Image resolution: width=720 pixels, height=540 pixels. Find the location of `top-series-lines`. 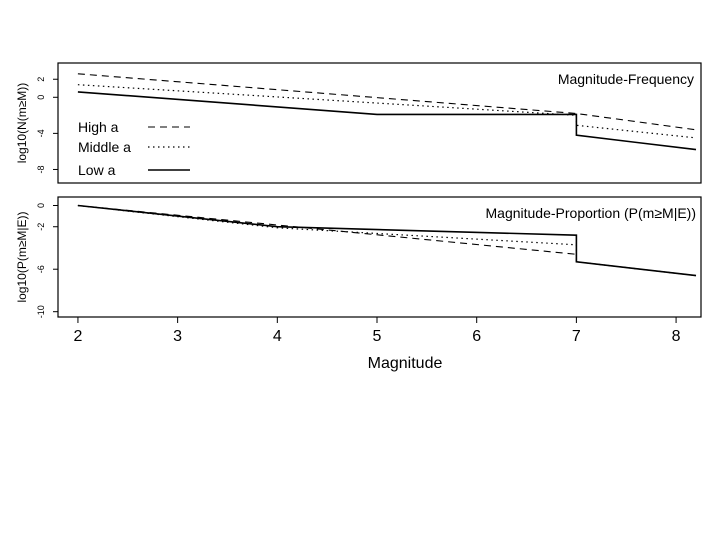

top-series-lines is located at coordinates (387, 112).